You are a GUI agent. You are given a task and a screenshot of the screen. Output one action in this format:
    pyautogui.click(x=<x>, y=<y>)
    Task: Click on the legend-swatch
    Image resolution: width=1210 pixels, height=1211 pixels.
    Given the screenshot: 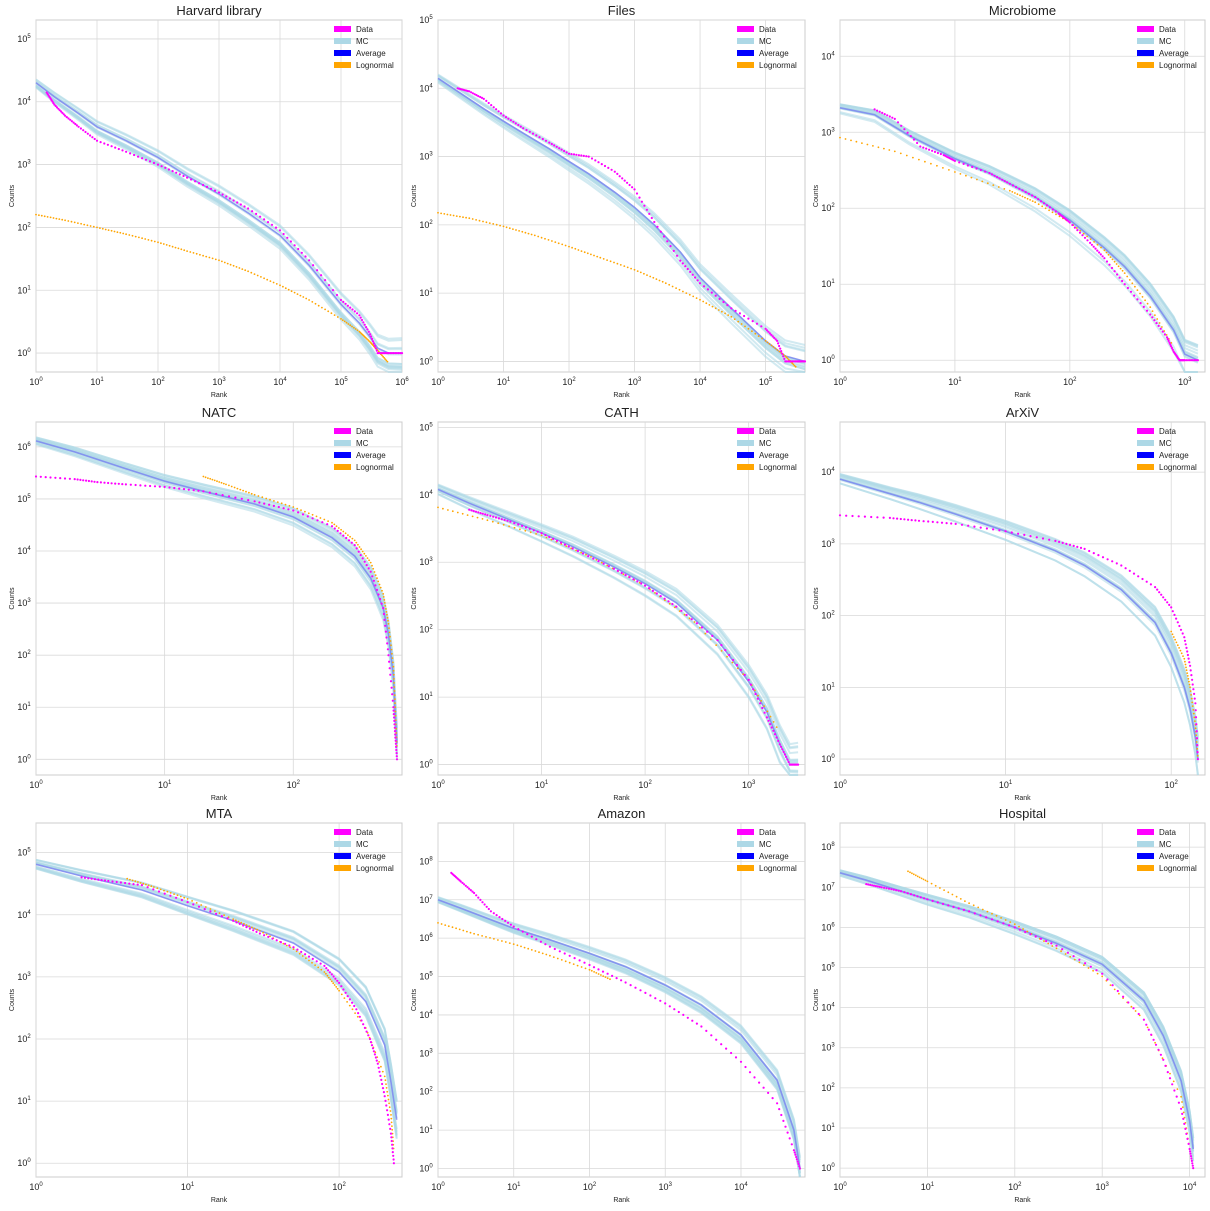 What is the action you would take?
    pyautogui.click(x=342, y=455)
    